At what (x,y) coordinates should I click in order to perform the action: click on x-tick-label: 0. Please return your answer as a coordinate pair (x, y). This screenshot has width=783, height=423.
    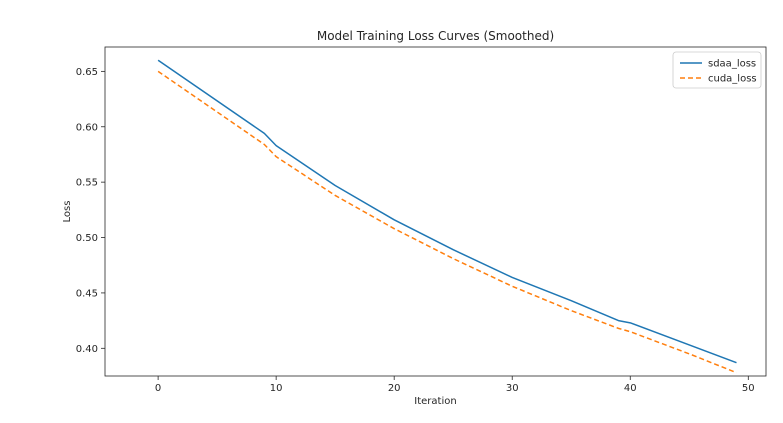
    Looking at the image, I should click on (158, 388).